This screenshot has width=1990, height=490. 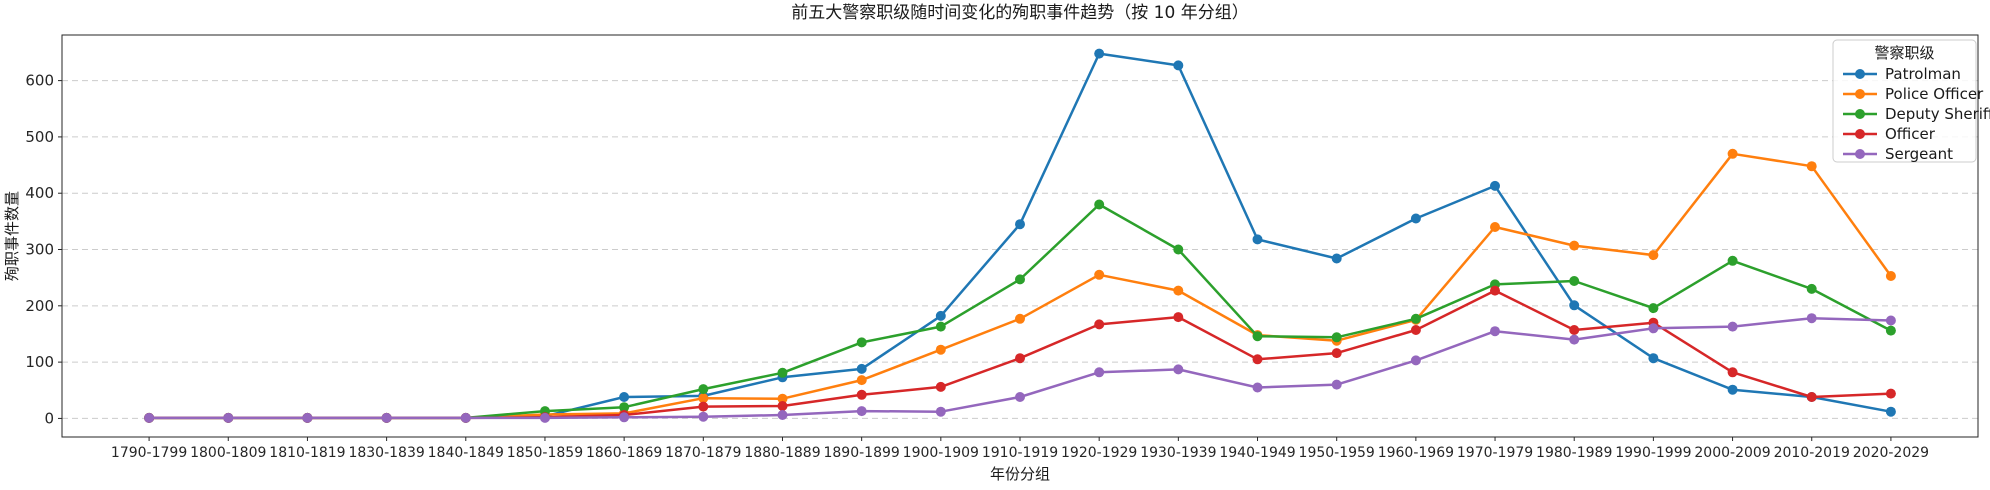 I want to click on xtick-label-1990-1999: 1990-1999, so click(x=1653, y=453).